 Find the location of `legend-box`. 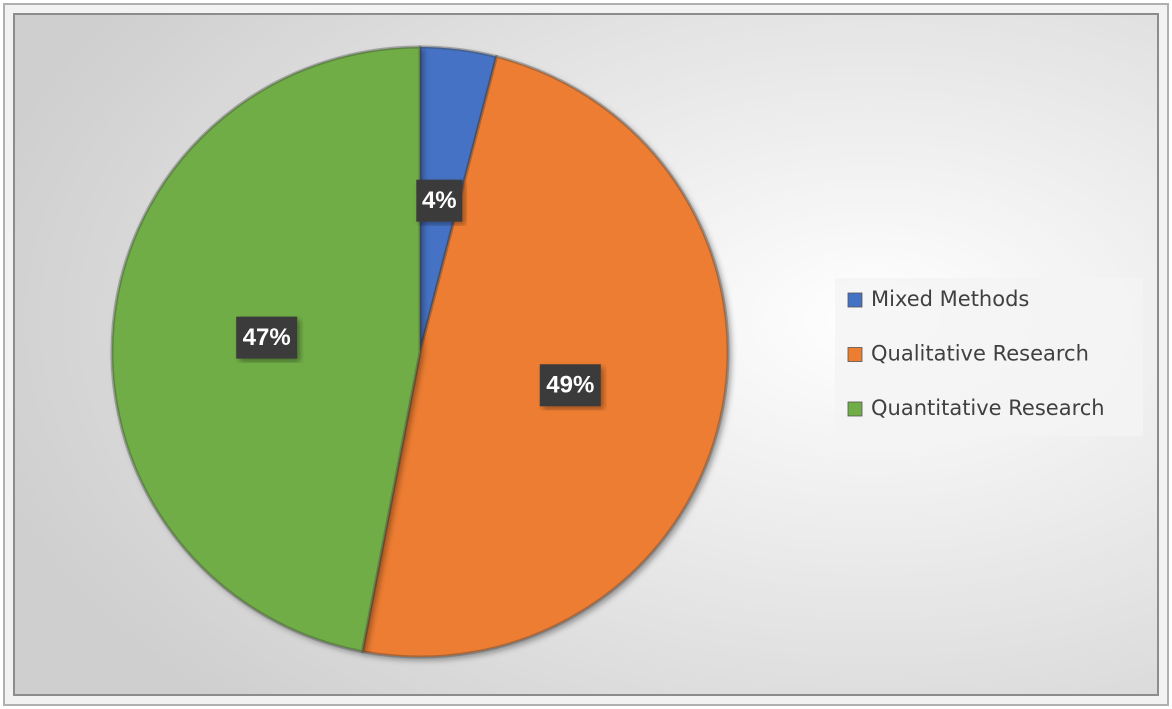

legend-box is located at coordinates (989, 357).